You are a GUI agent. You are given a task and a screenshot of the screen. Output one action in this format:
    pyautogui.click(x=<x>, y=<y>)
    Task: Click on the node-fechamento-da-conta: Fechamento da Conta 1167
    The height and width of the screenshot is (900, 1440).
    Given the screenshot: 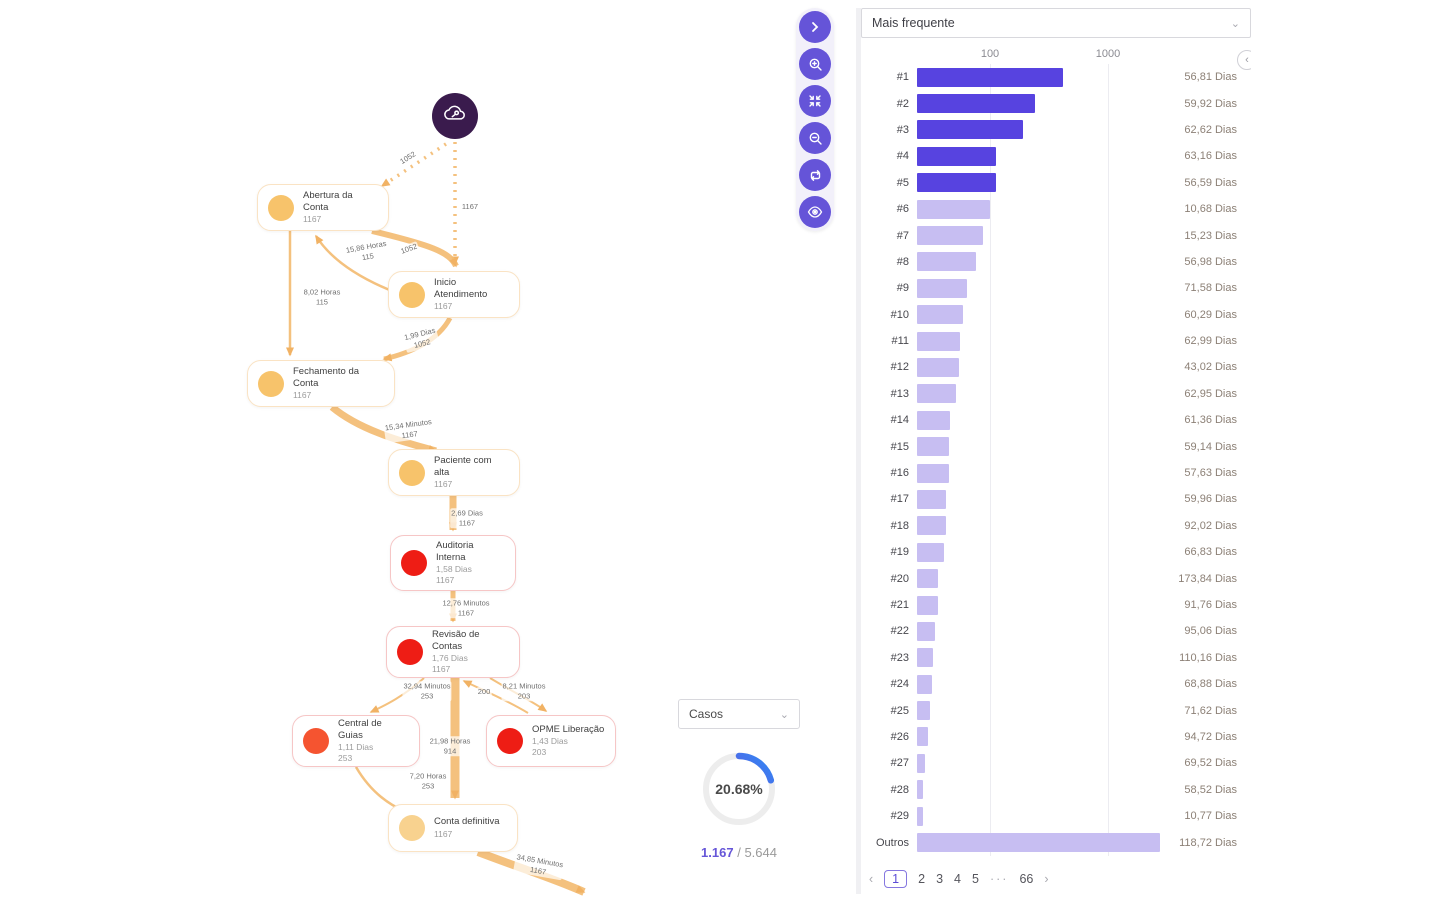 What is the action you would take?
    pyautogui.click(x=321, y=383)
    